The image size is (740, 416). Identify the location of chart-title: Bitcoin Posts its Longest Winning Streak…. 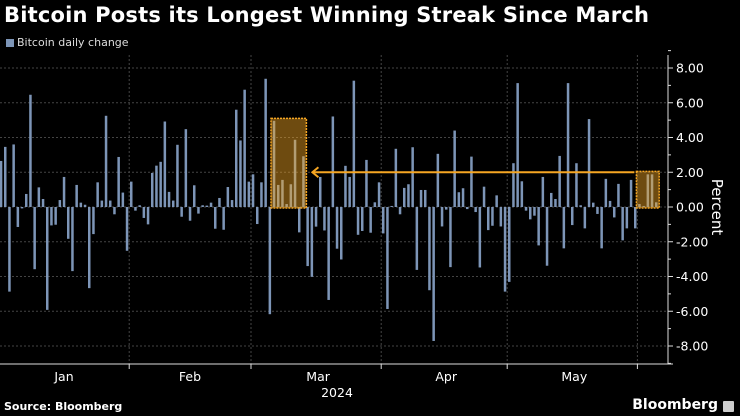
(327, 15).